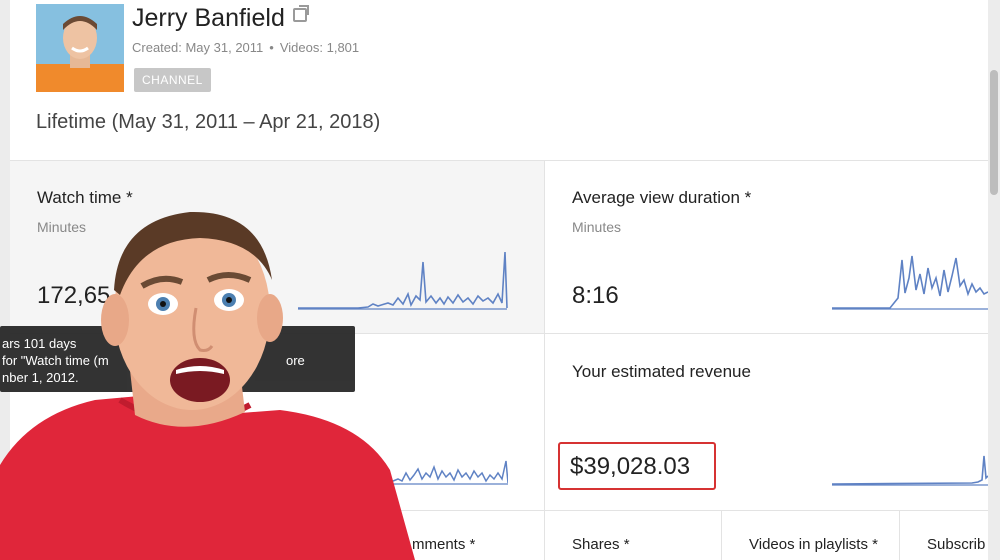 This screenshot has width=1000, height=560. I want to click on avg-view-duration-sparkline, so click(910, 282).